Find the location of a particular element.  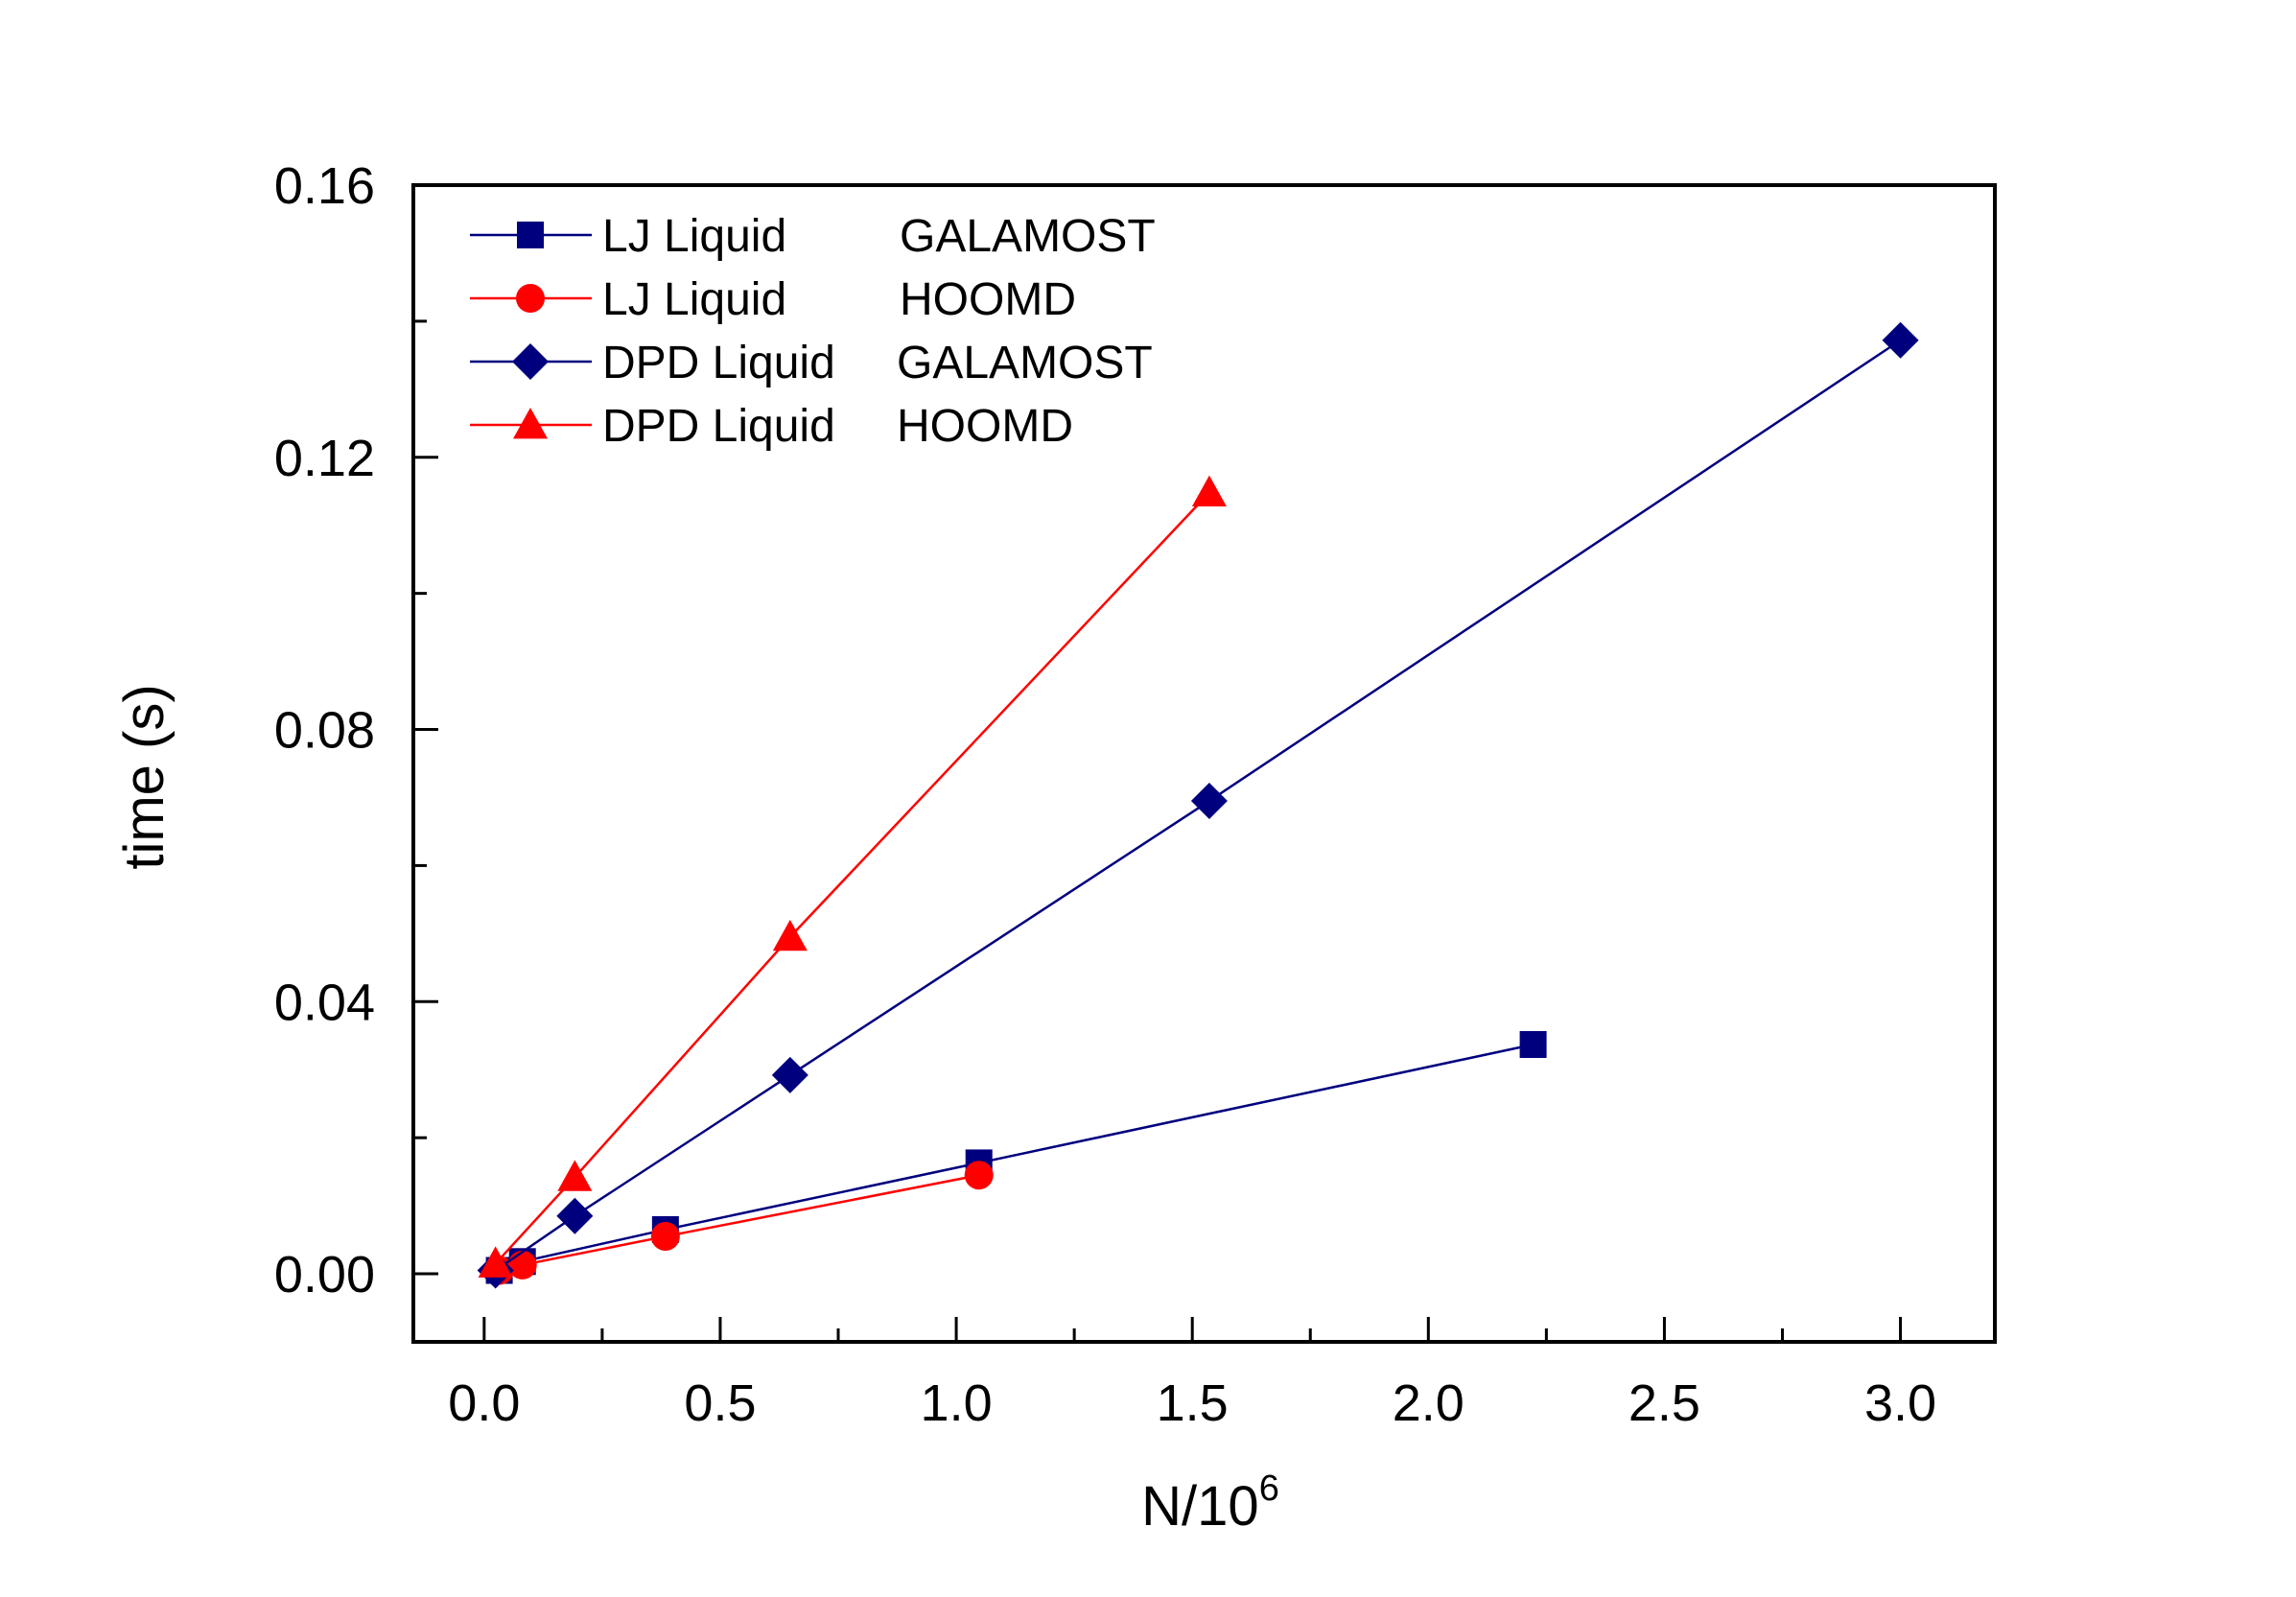

legend-item: LJ Liquid HOOMD is located at coordinates (773, 299).